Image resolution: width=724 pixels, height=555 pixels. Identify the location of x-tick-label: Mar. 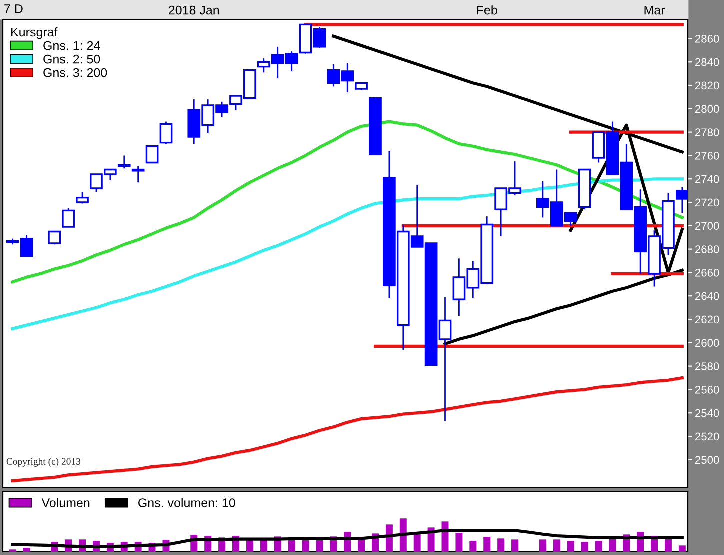
(655, 10).